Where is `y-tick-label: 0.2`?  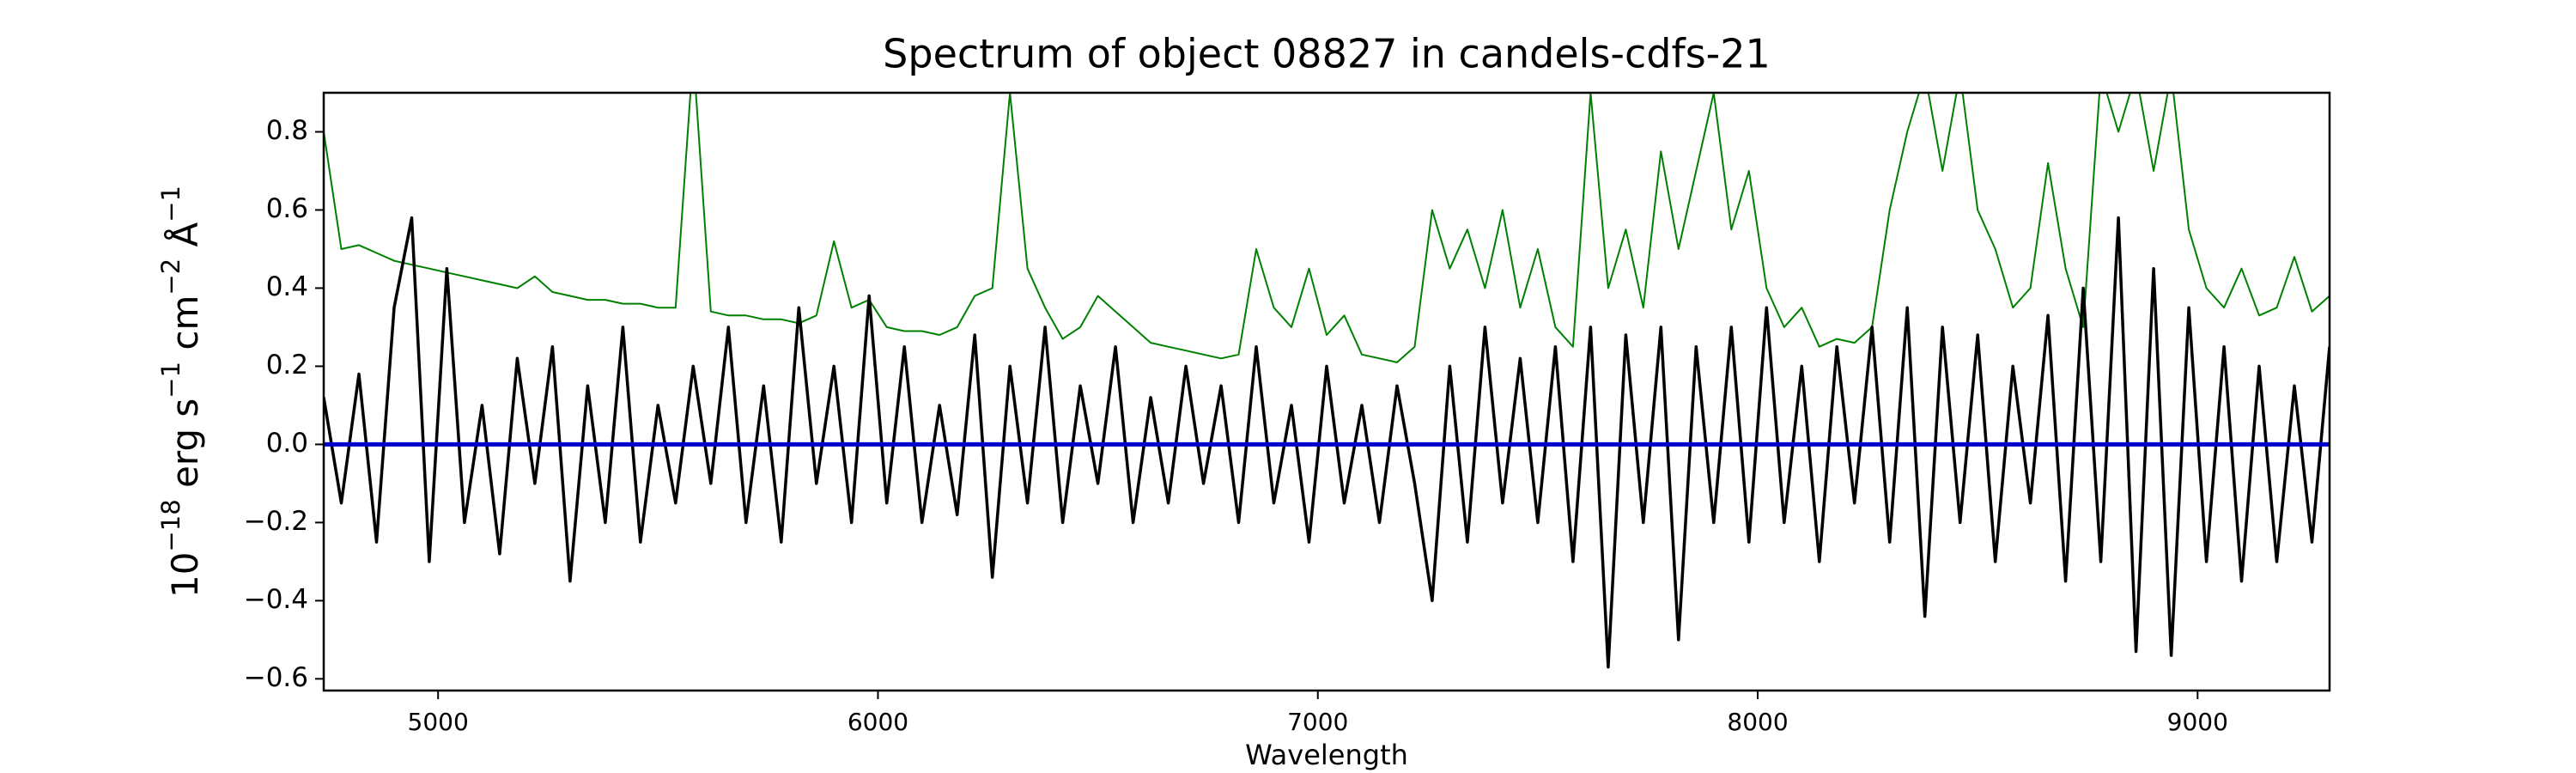
y-tick-label: 0.2 is located at coordinates (287, 365).